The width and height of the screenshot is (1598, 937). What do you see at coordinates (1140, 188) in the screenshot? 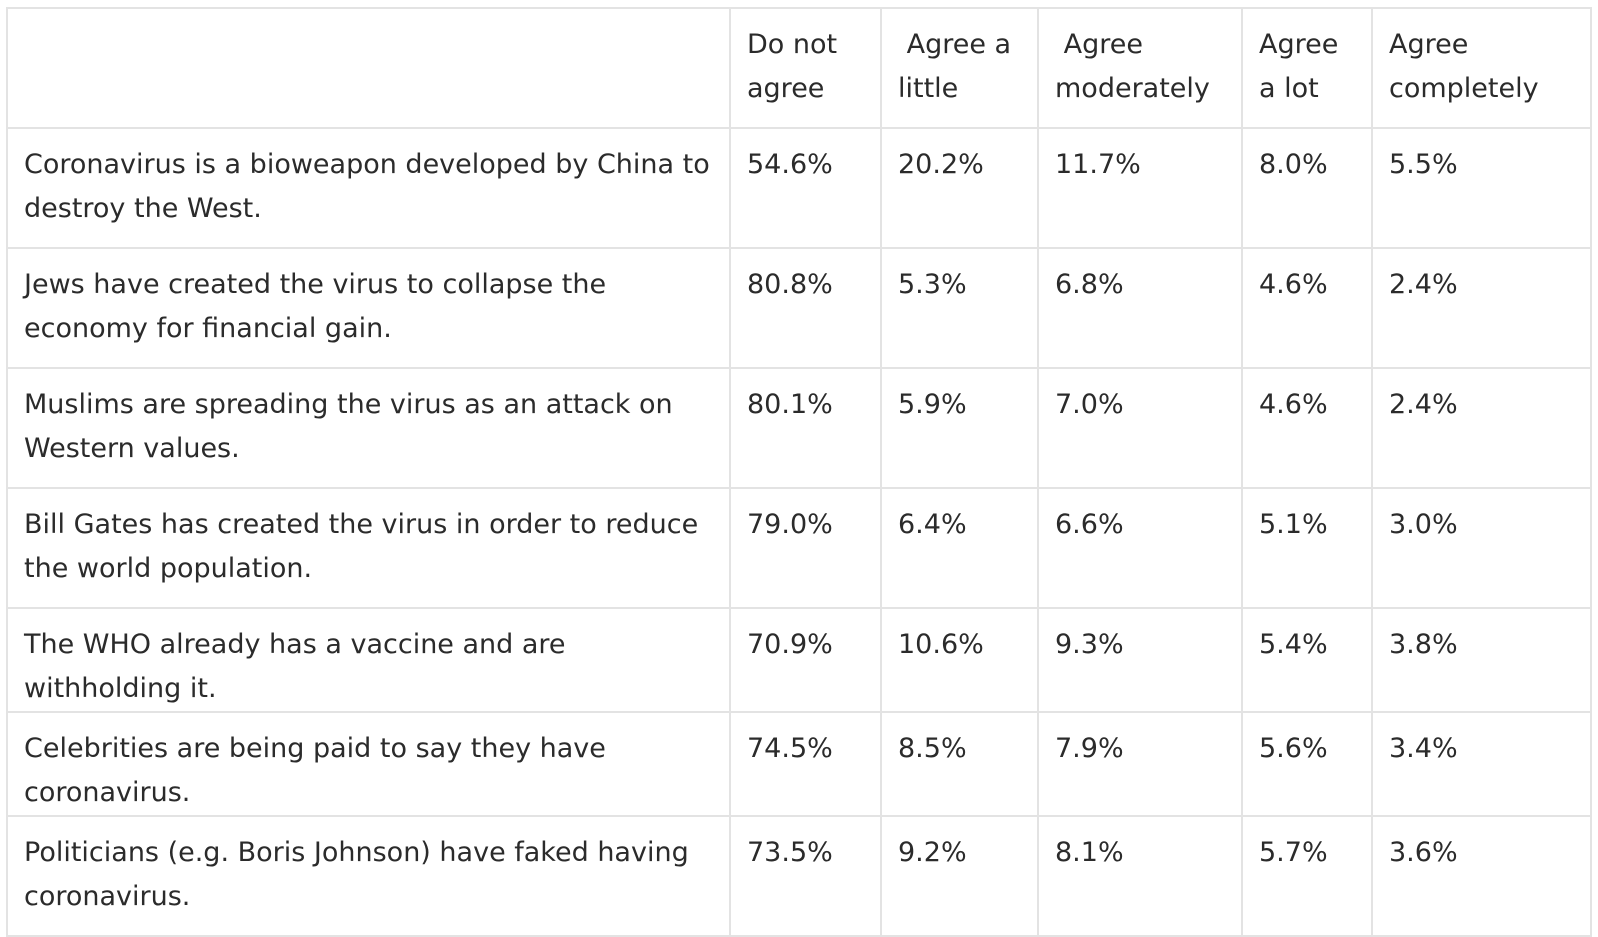
I see `value-cell-agree-moderately: 11.7%` at bounding box center [1140, 188].